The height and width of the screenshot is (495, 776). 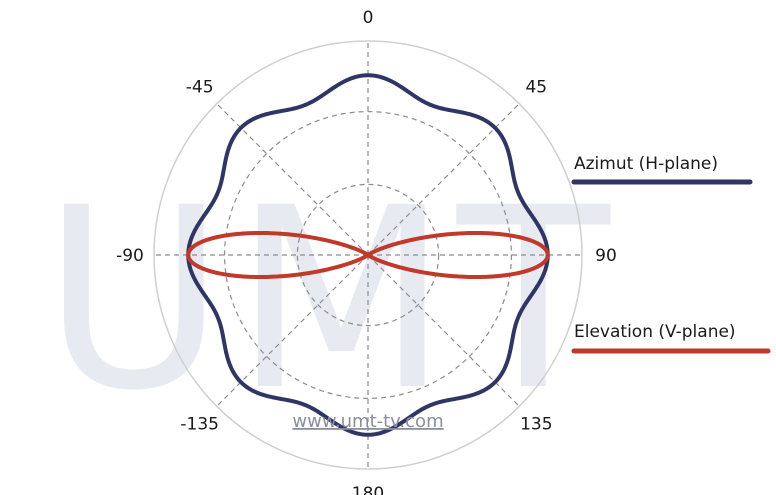 I want to click on legend: Azimut (H-plane) Elevation (V-plane), so click(x=671, y=254).